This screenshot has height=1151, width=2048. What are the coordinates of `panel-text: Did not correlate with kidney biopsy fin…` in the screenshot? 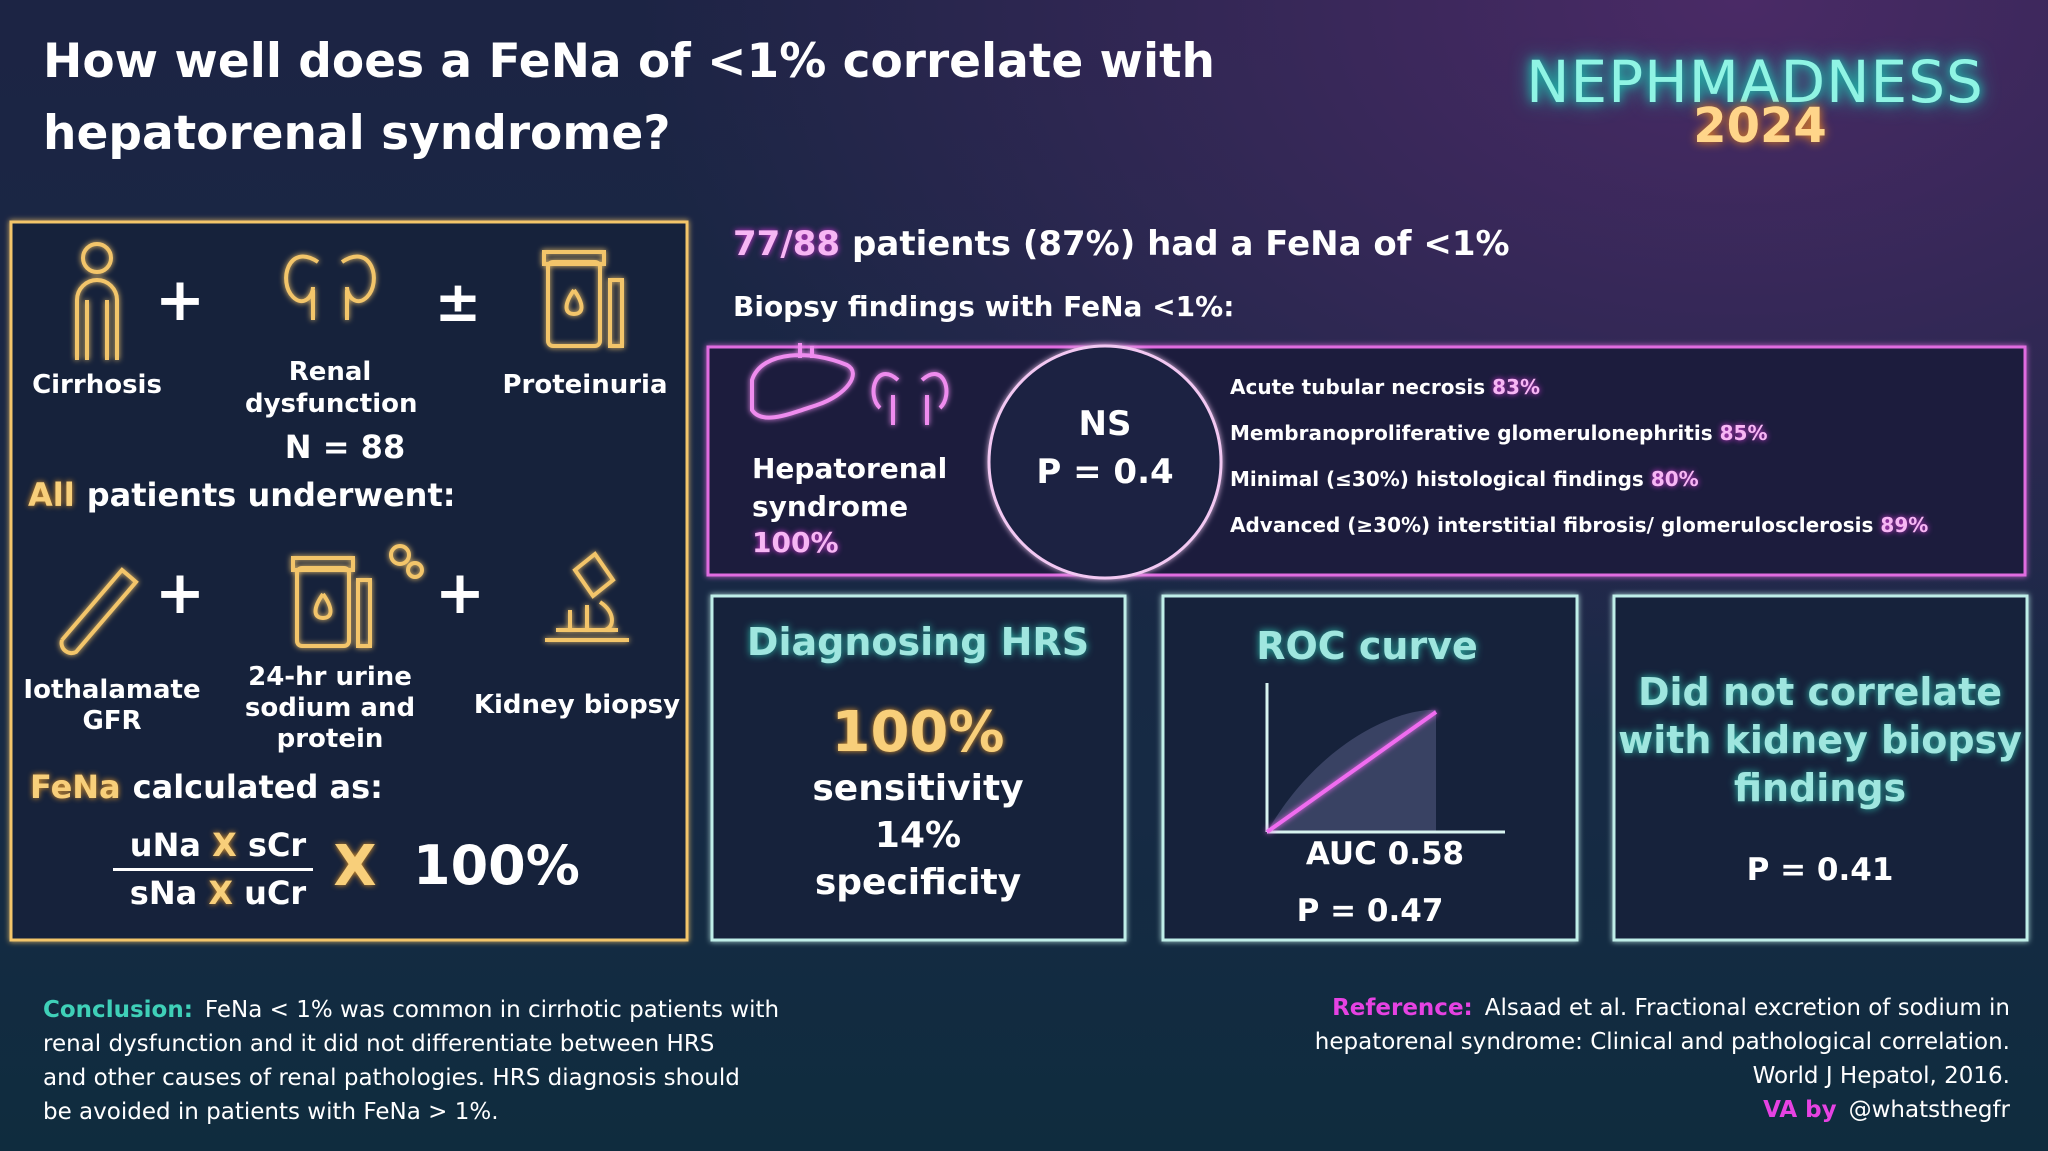 It's located at (1820, 740).